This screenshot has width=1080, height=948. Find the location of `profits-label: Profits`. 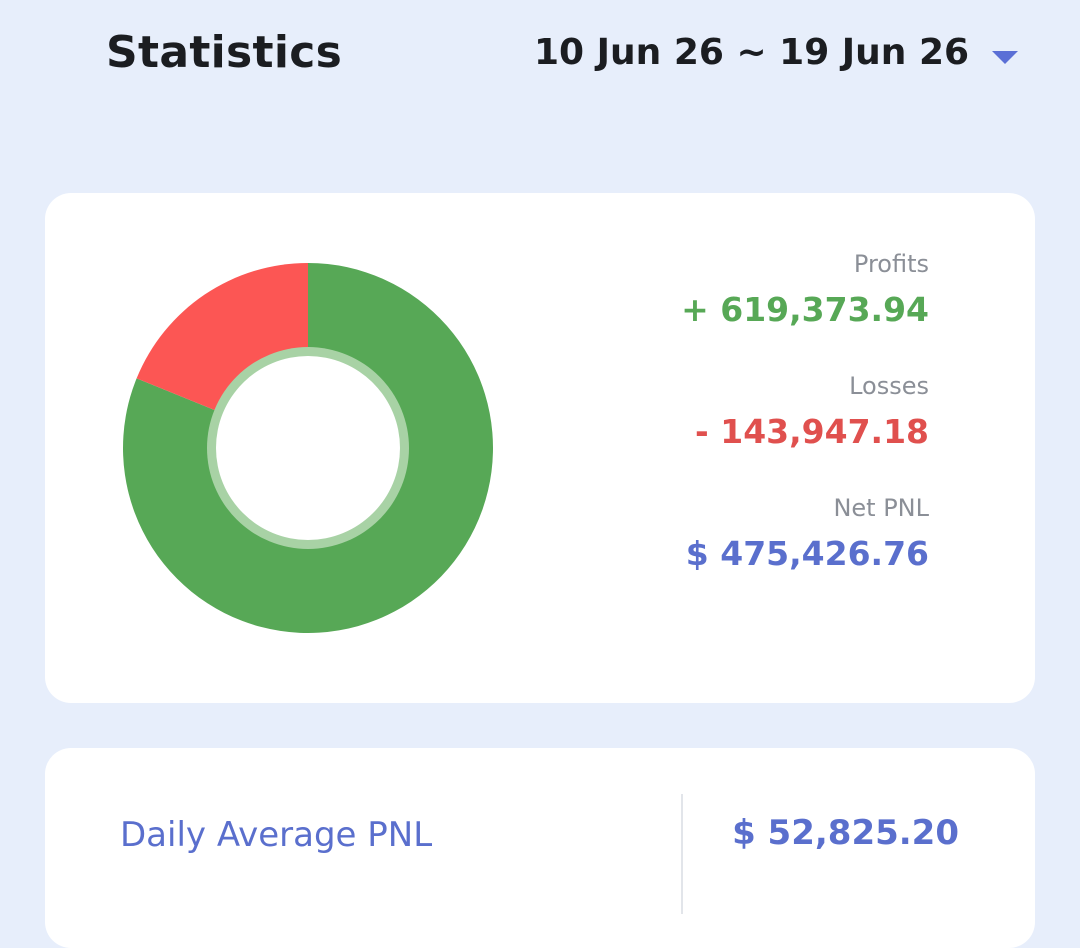

profits-label: Profits is located at coordinates (891, 264).